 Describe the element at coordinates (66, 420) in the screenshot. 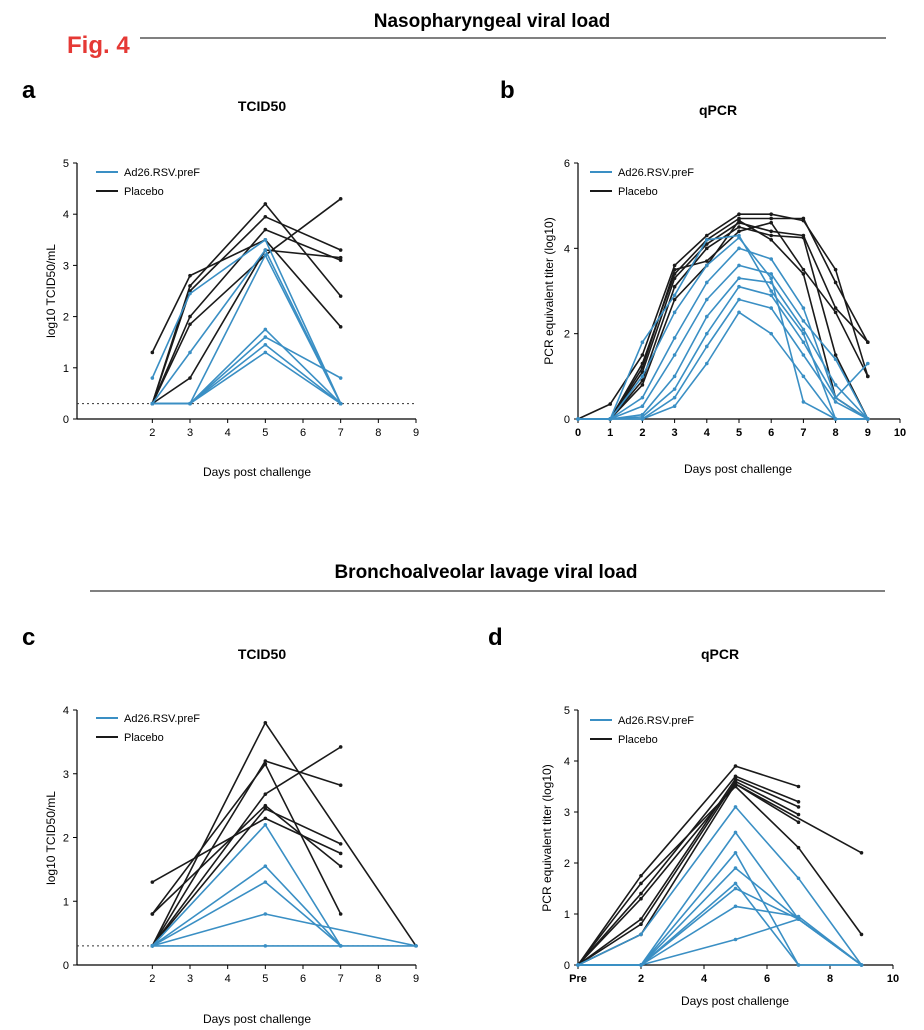

I see `y-tick-label: 0` at that location.